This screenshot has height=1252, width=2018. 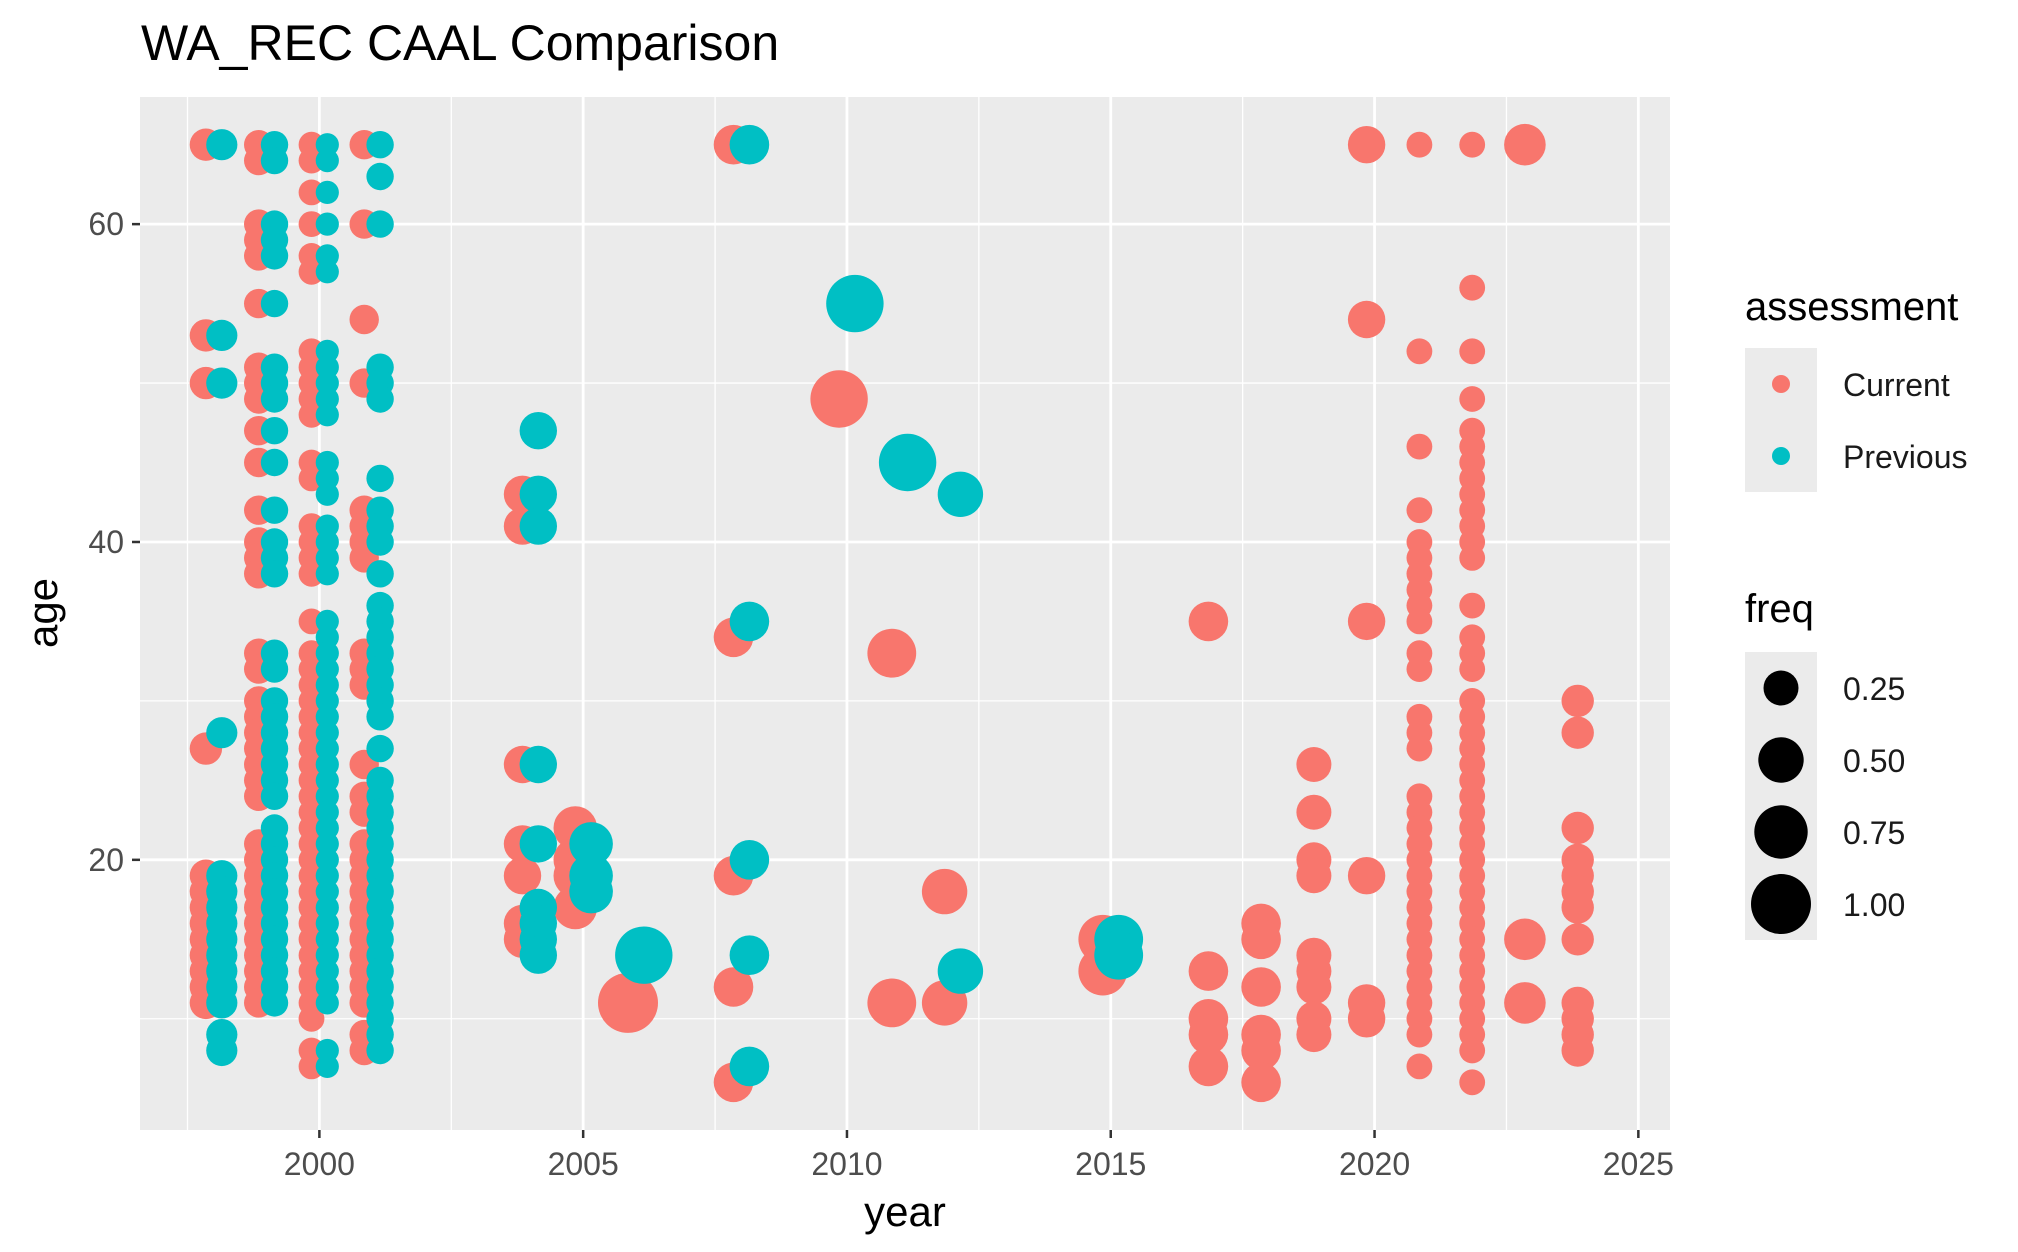 I want to click on legend-size-label-050: 0.50, so click(x=1874, y=761).